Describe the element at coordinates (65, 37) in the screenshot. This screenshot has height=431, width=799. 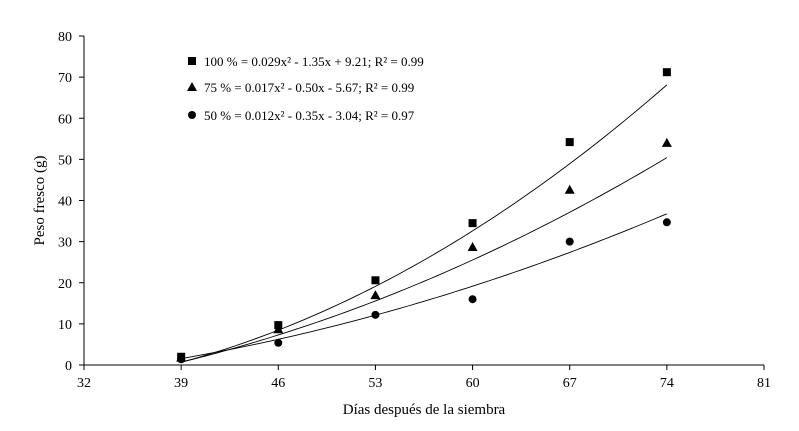
I see `y-tick-label: 80` at that location.